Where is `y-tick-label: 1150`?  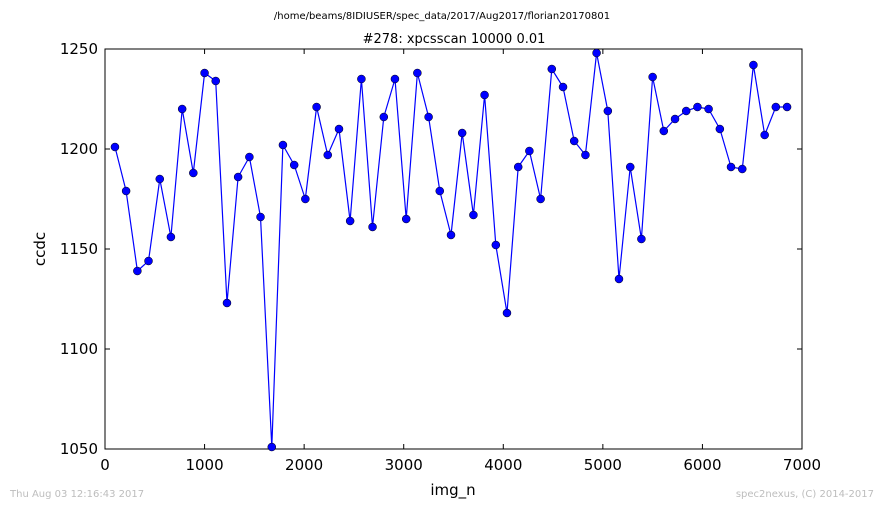 y-tick-label: 1150 is located at coordinates (79, 249).